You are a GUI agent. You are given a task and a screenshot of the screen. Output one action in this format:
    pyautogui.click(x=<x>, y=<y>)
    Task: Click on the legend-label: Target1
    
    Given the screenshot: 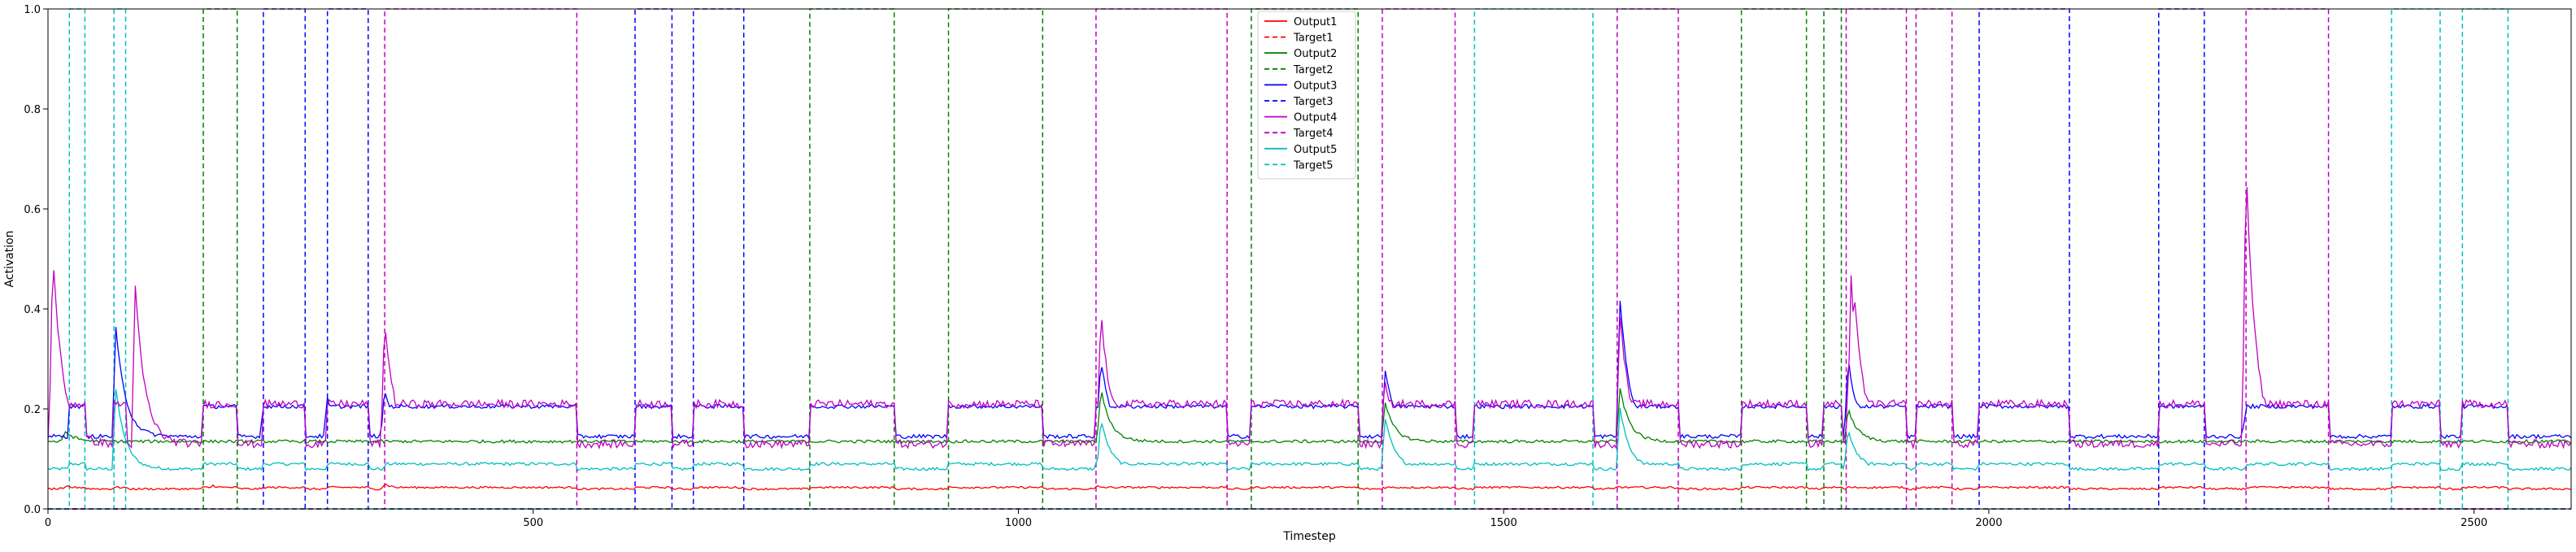 What is the action you would take?
    pyautogui.click(x=1314, y=39)
    